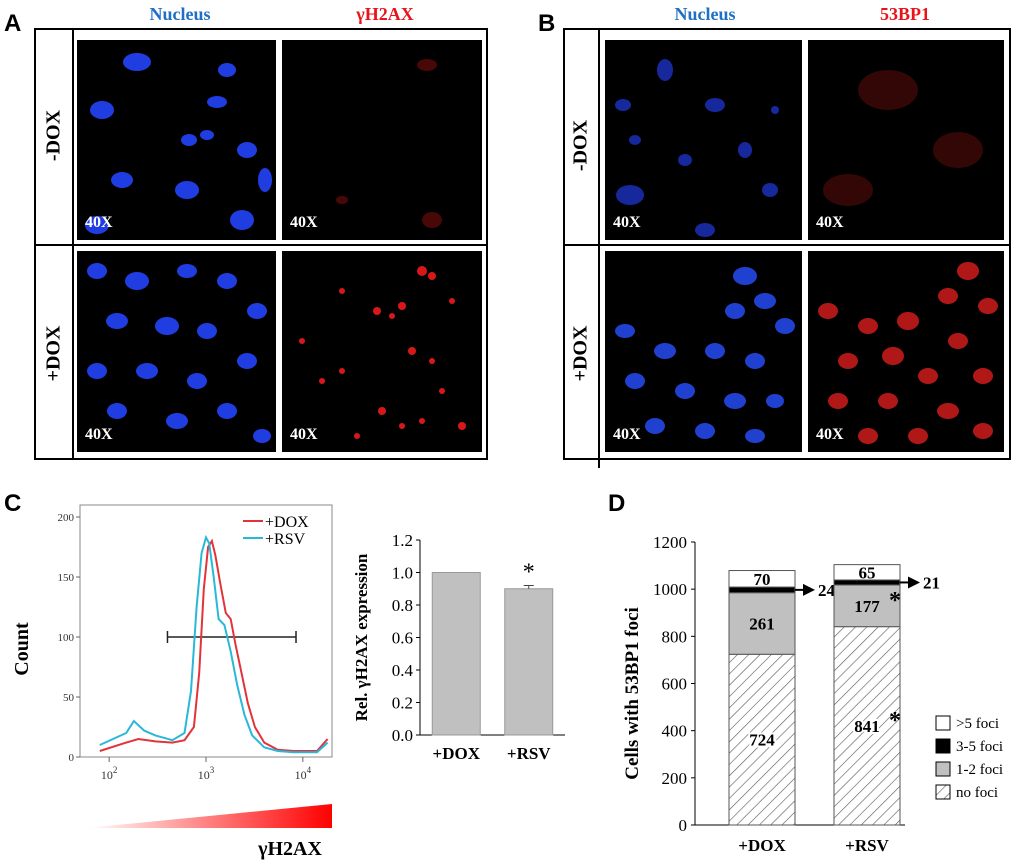 The width and height of the screenshot is (1020, 867). Describe the element at coordinates (261, 245) in the screenshot. I see `panel-a-divider-h` at that location.